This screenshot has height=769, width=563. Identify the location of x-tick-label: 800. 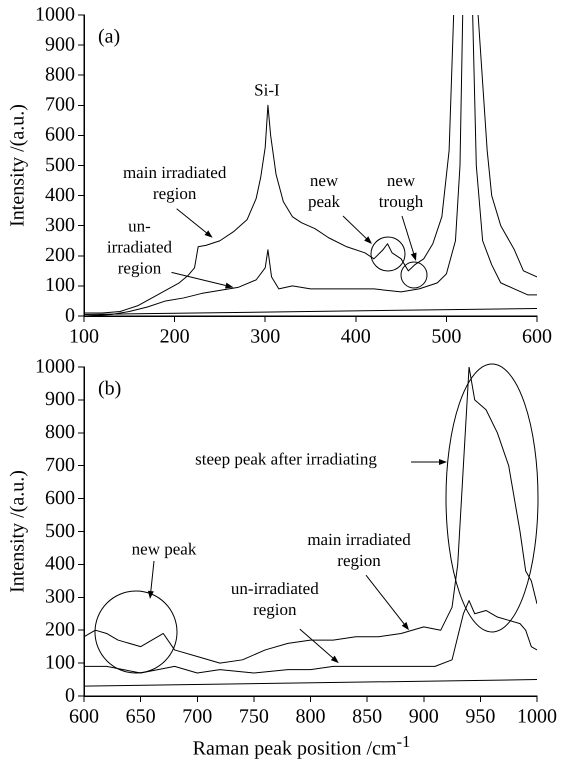
(311, 716).